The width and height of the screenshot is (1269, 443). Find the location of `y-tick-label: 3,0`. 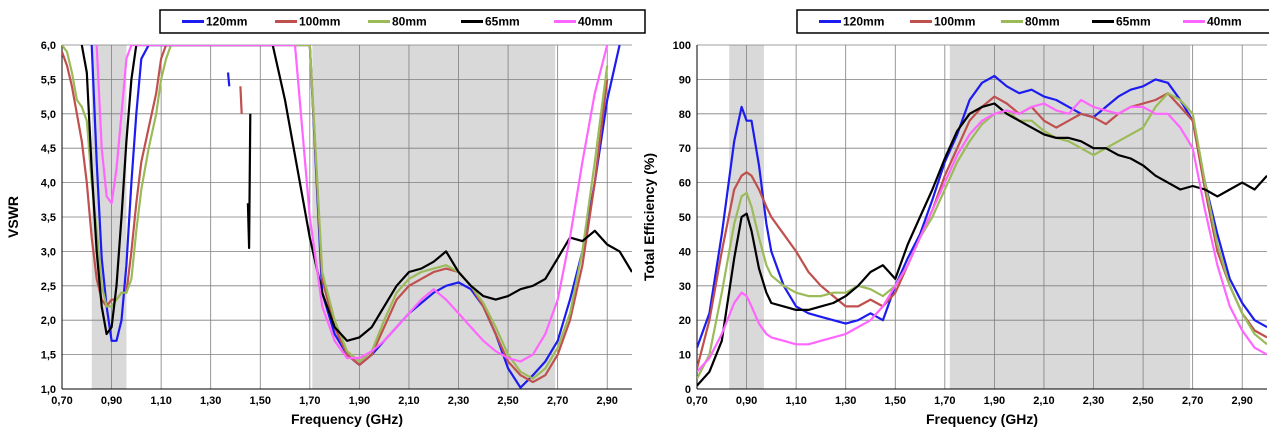

y-tick-label: 3,0 is located at coordinates (48, 252).